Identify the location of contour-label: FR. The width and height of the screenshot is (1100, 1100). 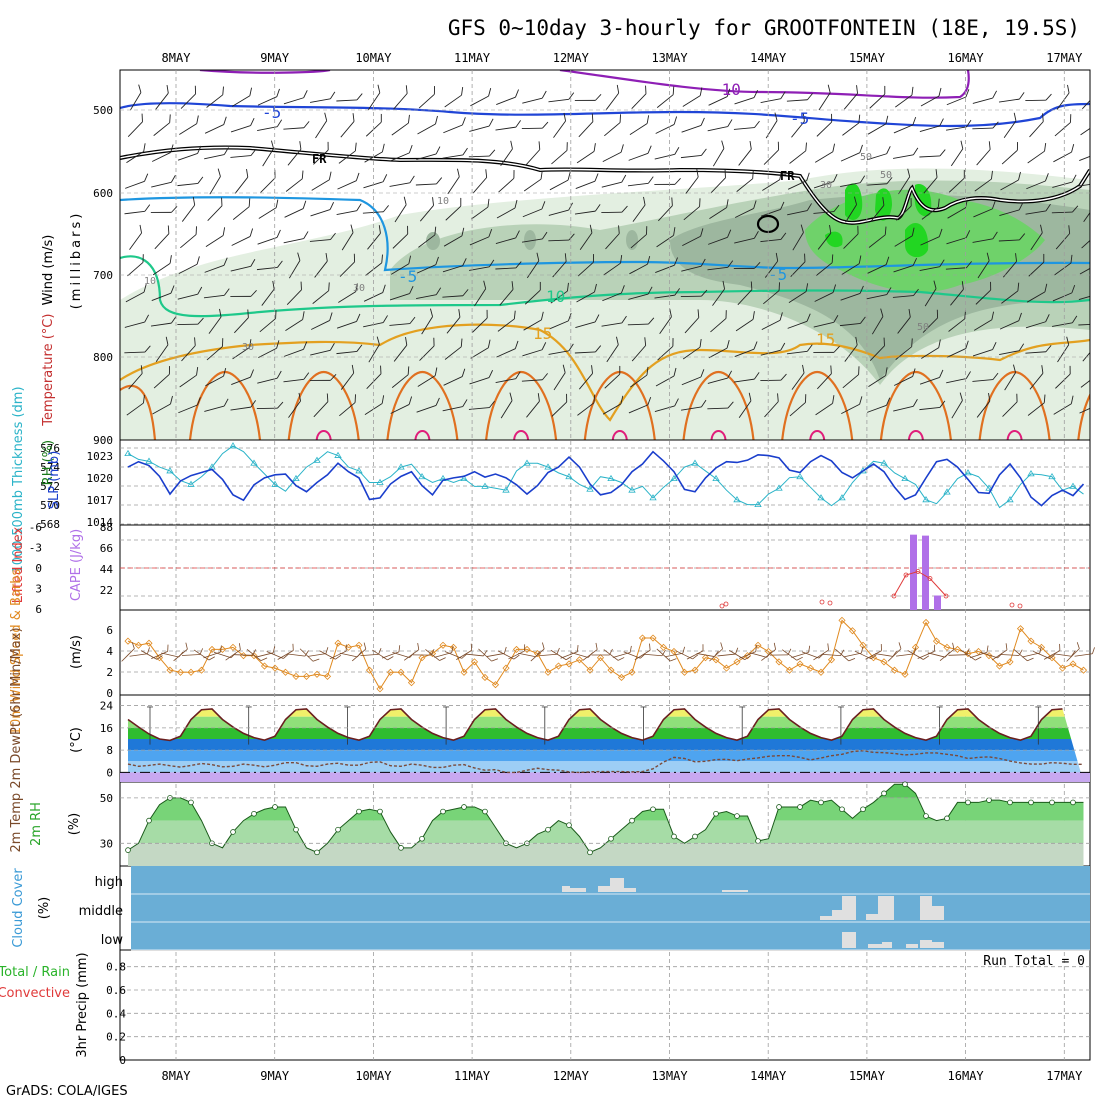
(319, 159).